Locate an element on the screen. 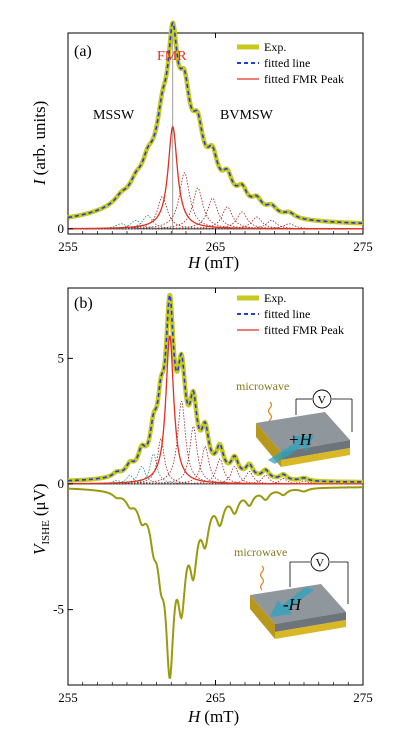  panel-a-label: (a) is located at coordinates (83, 51).